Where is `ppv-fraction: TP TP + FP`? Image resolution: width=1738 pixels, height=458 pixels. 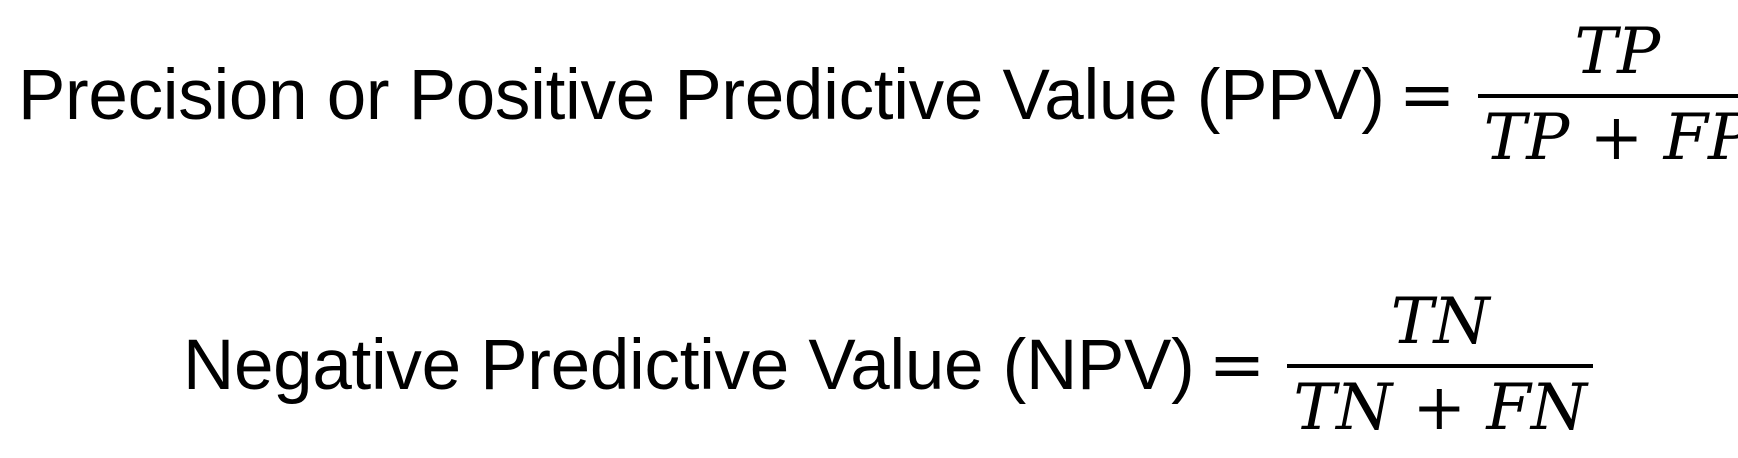
ppv-fraction: TP TP + FP is located at coordinates (1607, 95).